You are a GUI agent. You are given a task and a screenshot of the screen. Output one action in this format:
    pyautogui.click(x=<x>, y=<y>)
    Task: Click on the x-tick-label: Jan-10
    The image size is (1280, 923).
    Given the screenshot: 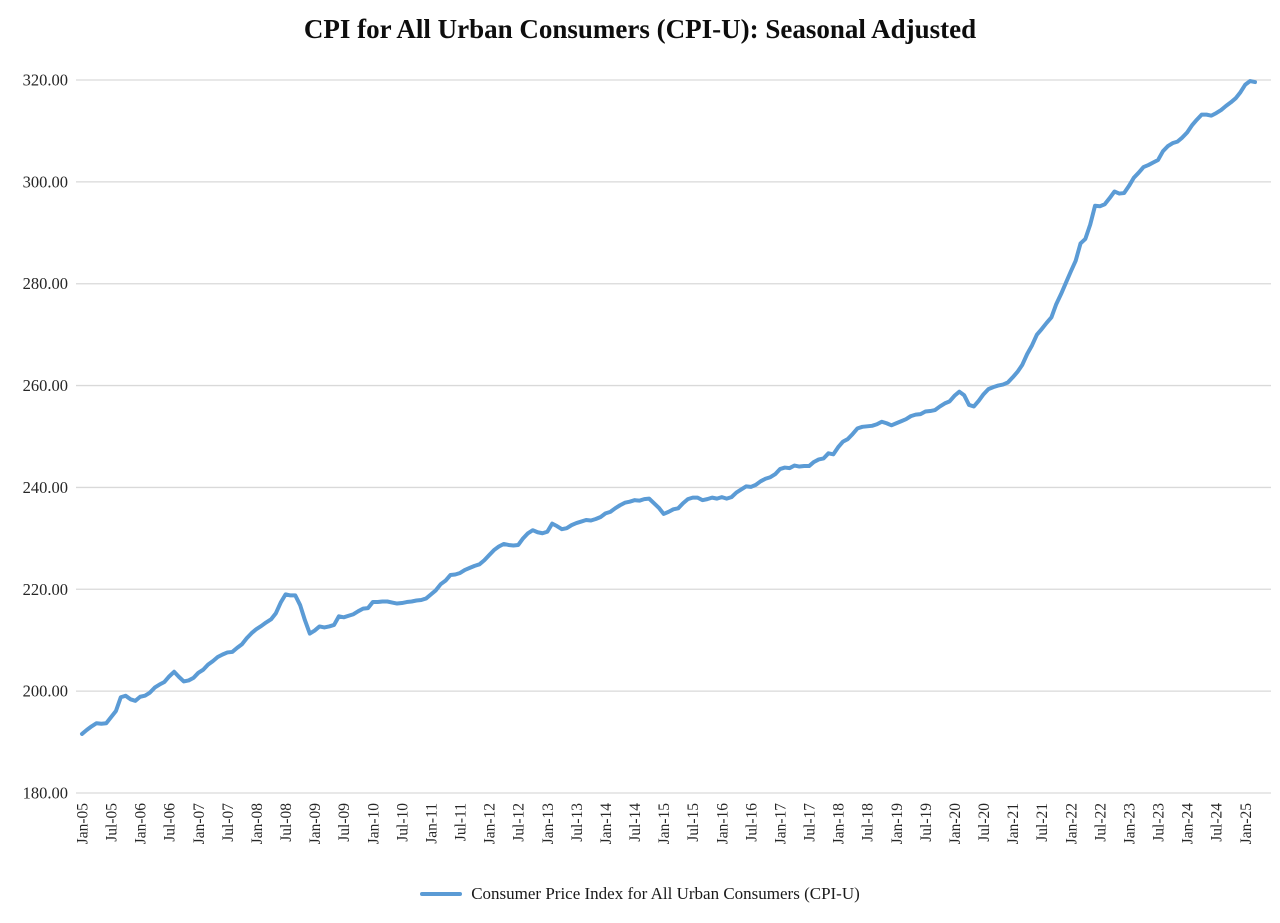 What is the action you would take?
    pyautogui.click(x=373, y=824)
    